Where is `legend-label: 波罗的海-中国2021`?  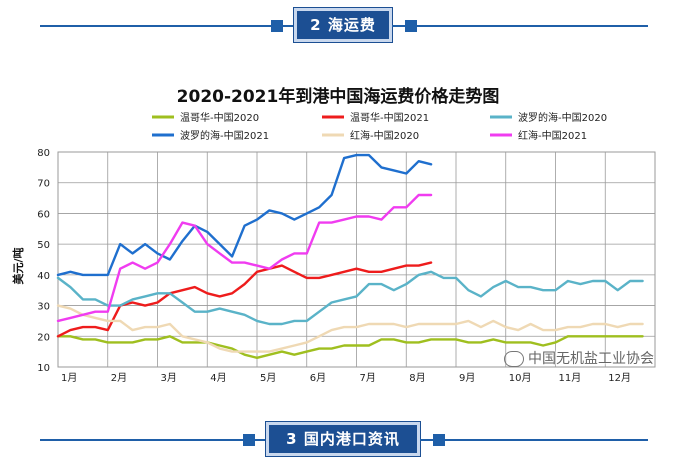
legend-label: 波罗的海-中国2021 is located at coordinates (224, 135).